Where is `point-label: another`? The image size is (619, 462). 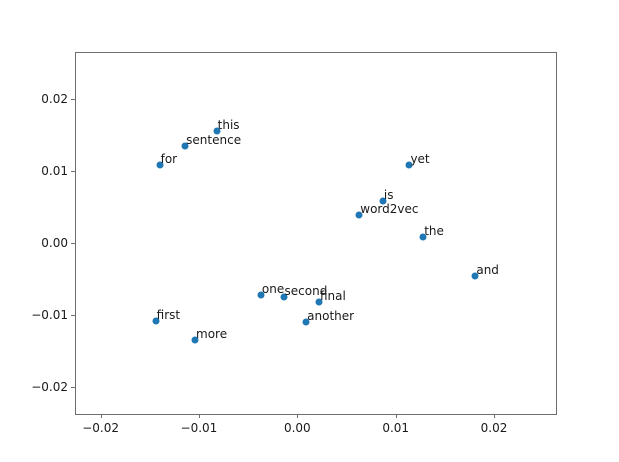 point-label: another is located at coordinates (331, 315).